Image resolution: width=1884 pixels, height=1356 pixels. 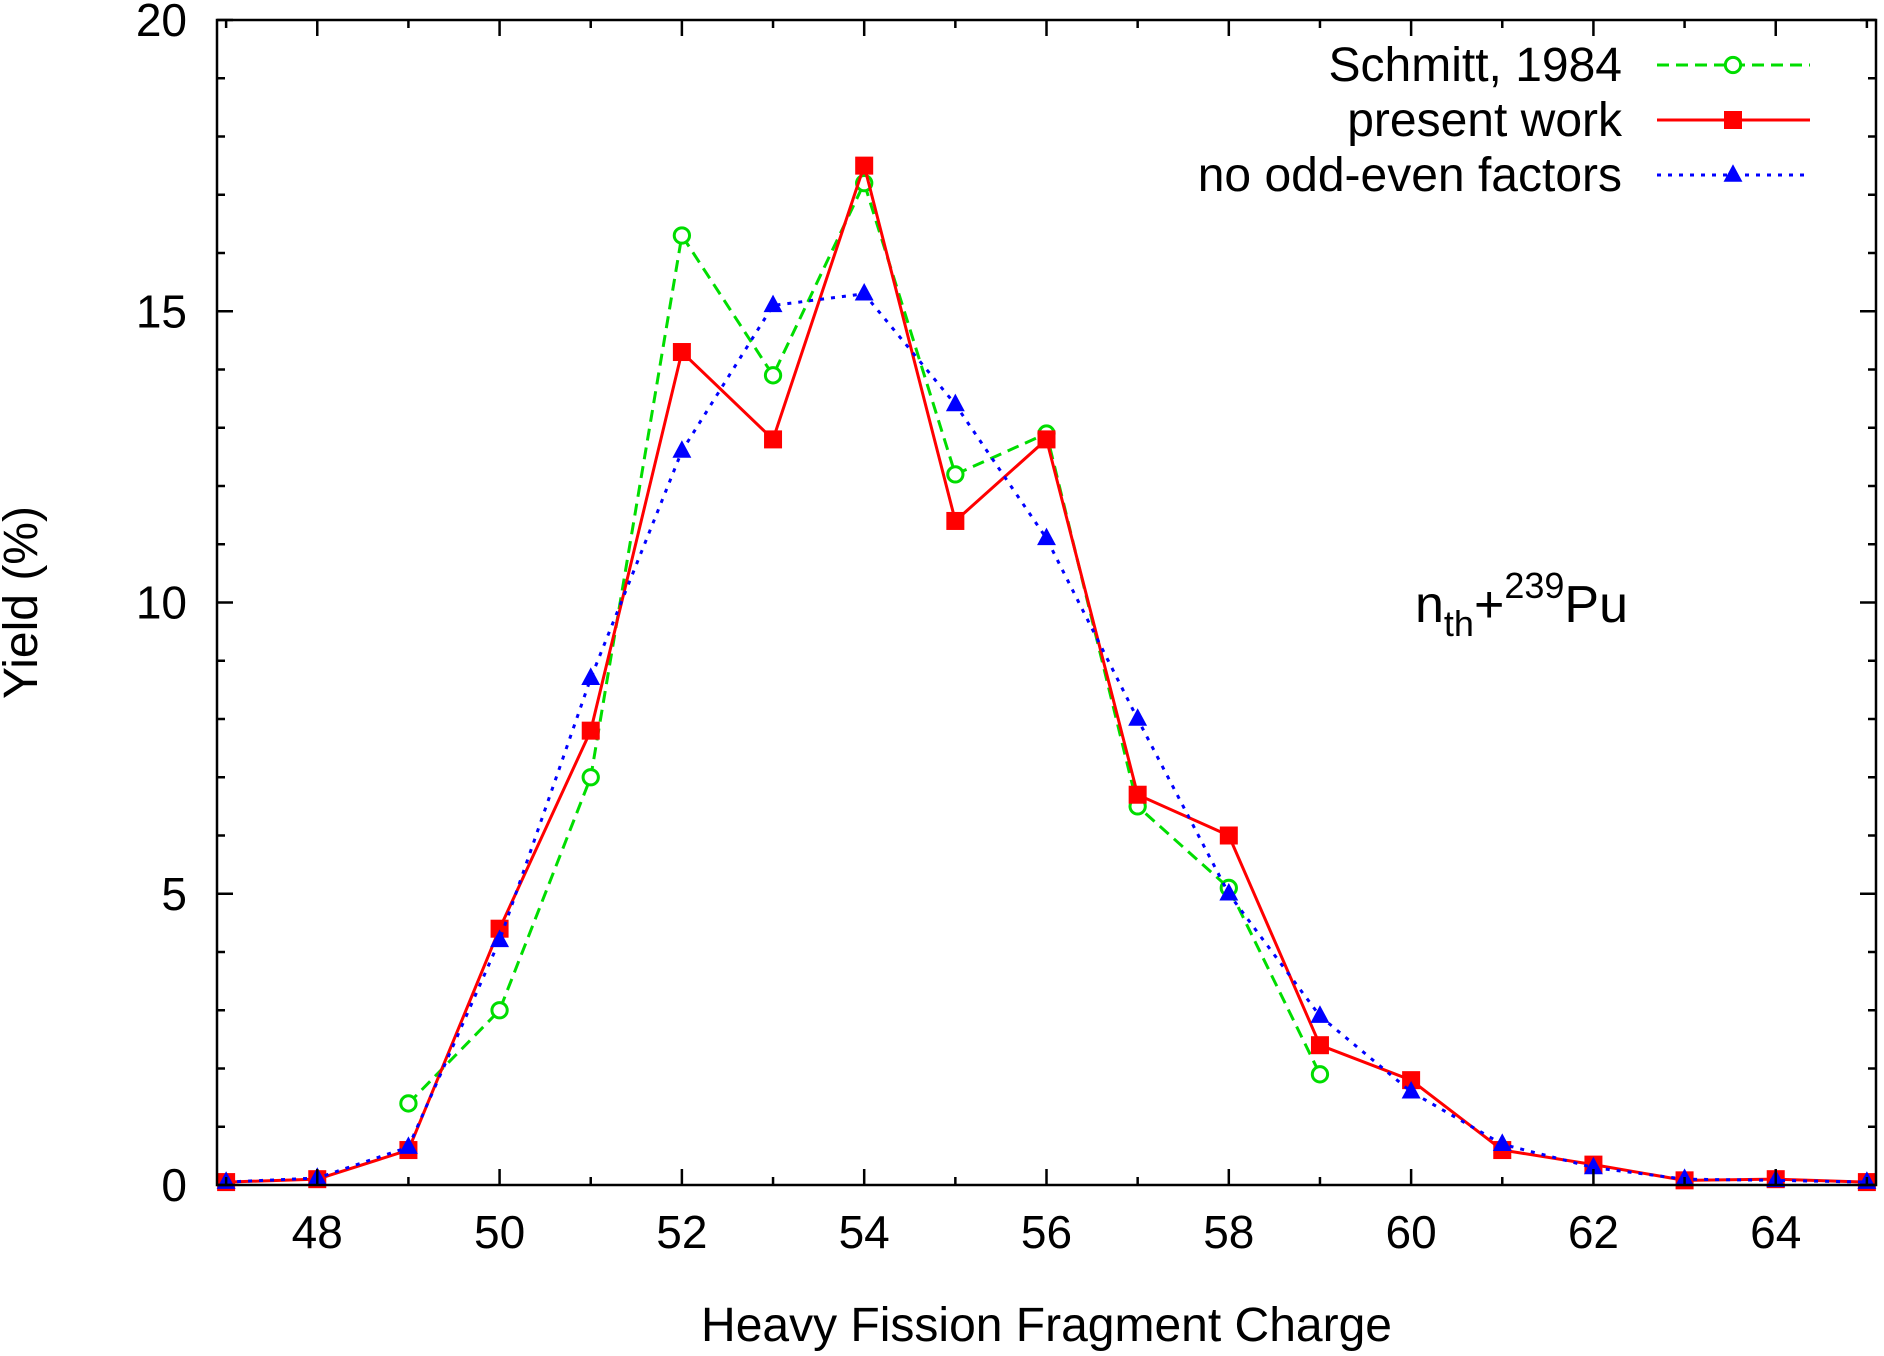 I want to click on x-axis-title: Heavy Fission Fragment Charge, so click(x=1046, y=1325).